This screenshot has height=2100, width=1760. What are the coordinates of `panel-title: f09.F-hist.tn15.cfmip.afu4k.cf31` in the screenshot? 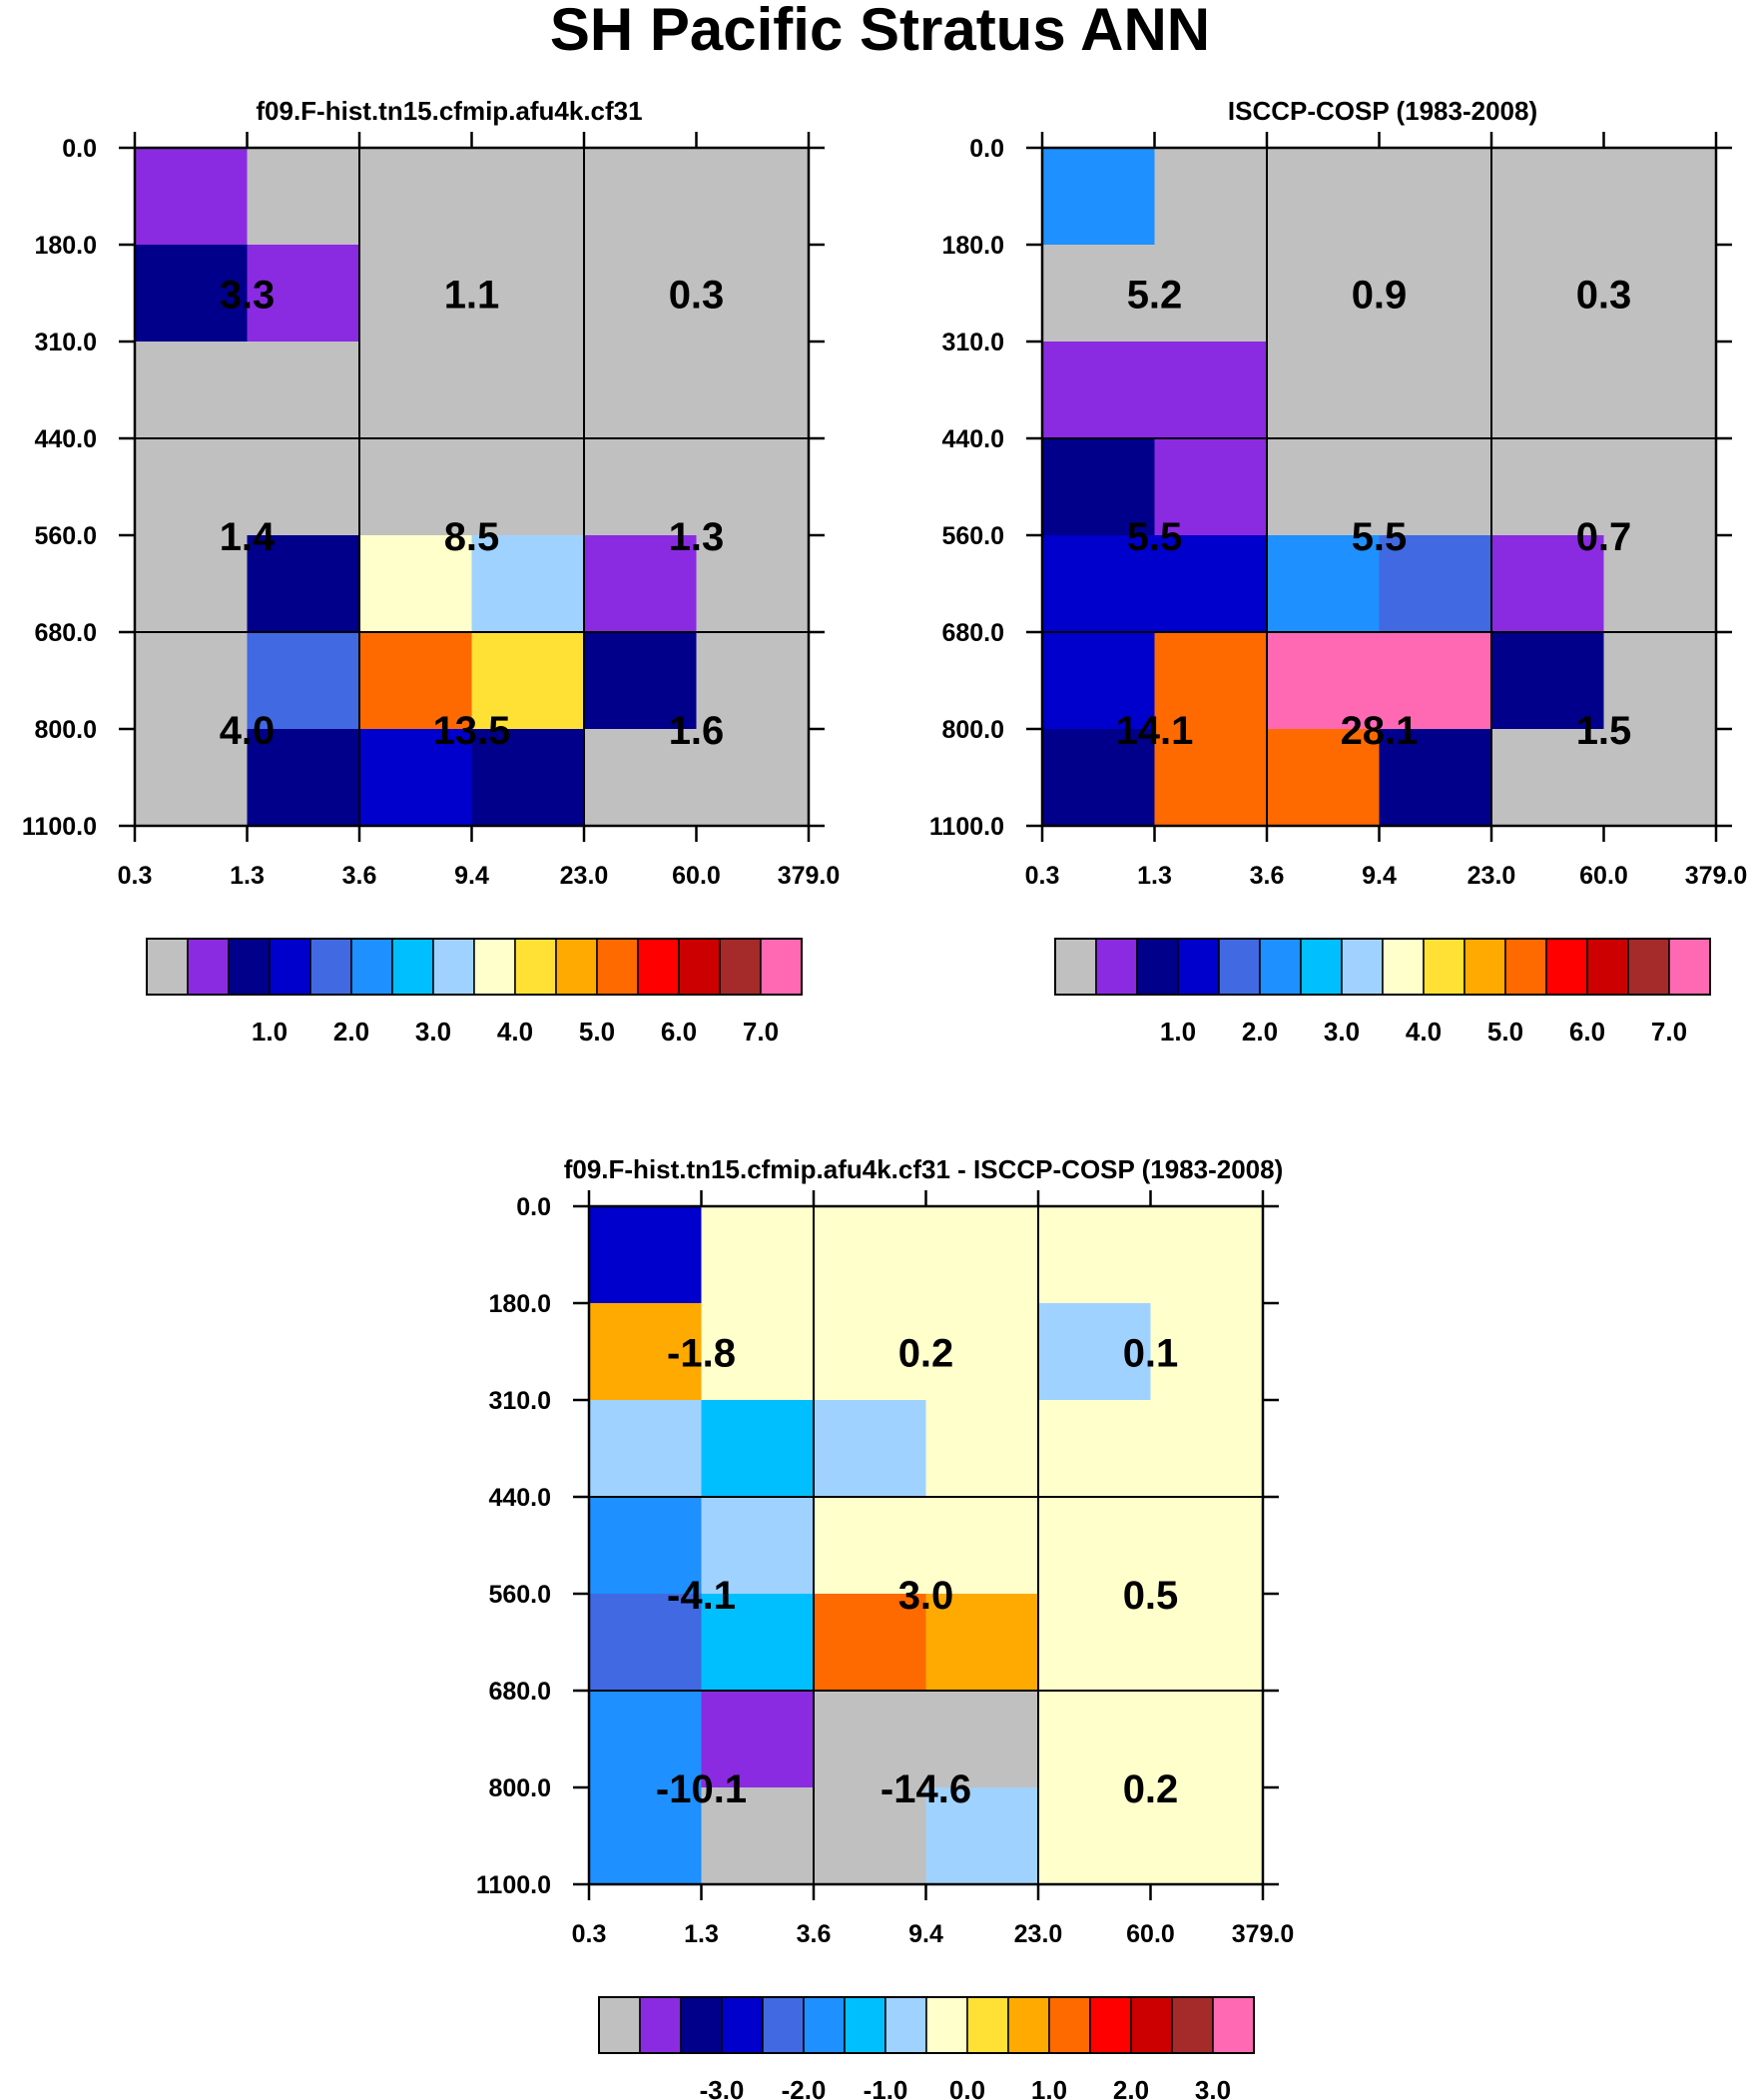 It's located at (449, 111).